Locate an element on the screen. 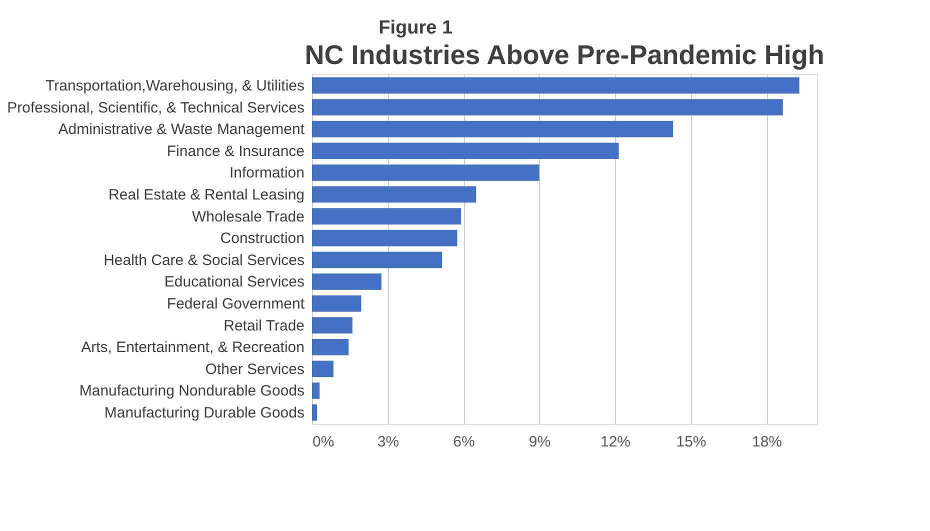 This screenshot has width=930, height=531. y-tick-label: Federal Government is located at coordinates (236, 304).